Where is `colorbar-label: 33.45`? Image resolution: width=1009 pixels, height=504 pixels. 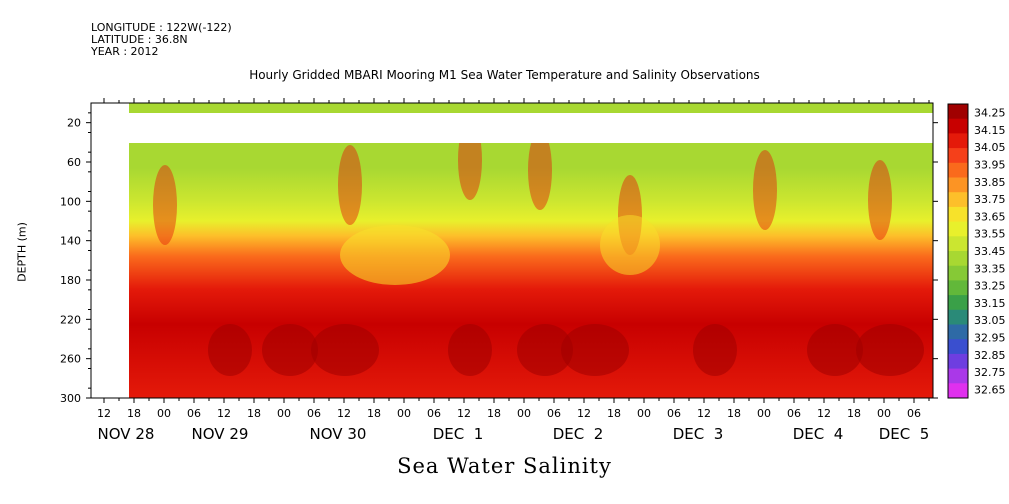
colorbar-label: 33.45 is located at coordinates (990, 251).